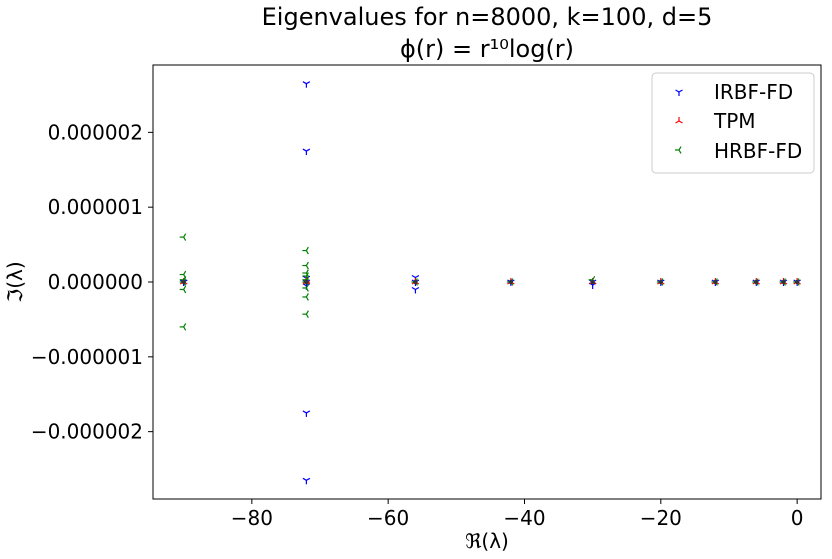 The width and height of the screenshot is (832, 559). Describe the element at coordinates (15, 281) in the screenshot. I see `y-axis-label: ℑ(λ)` at that location.